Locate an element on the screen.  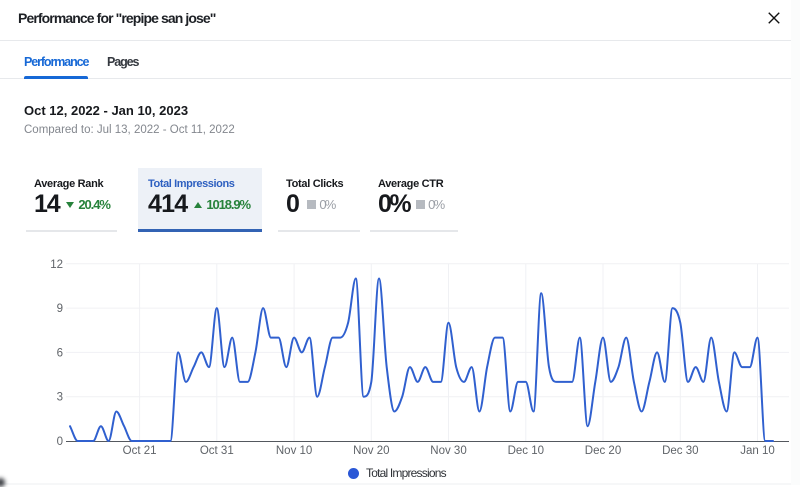
svg-text: 3 is located at coordinates (60, 398).